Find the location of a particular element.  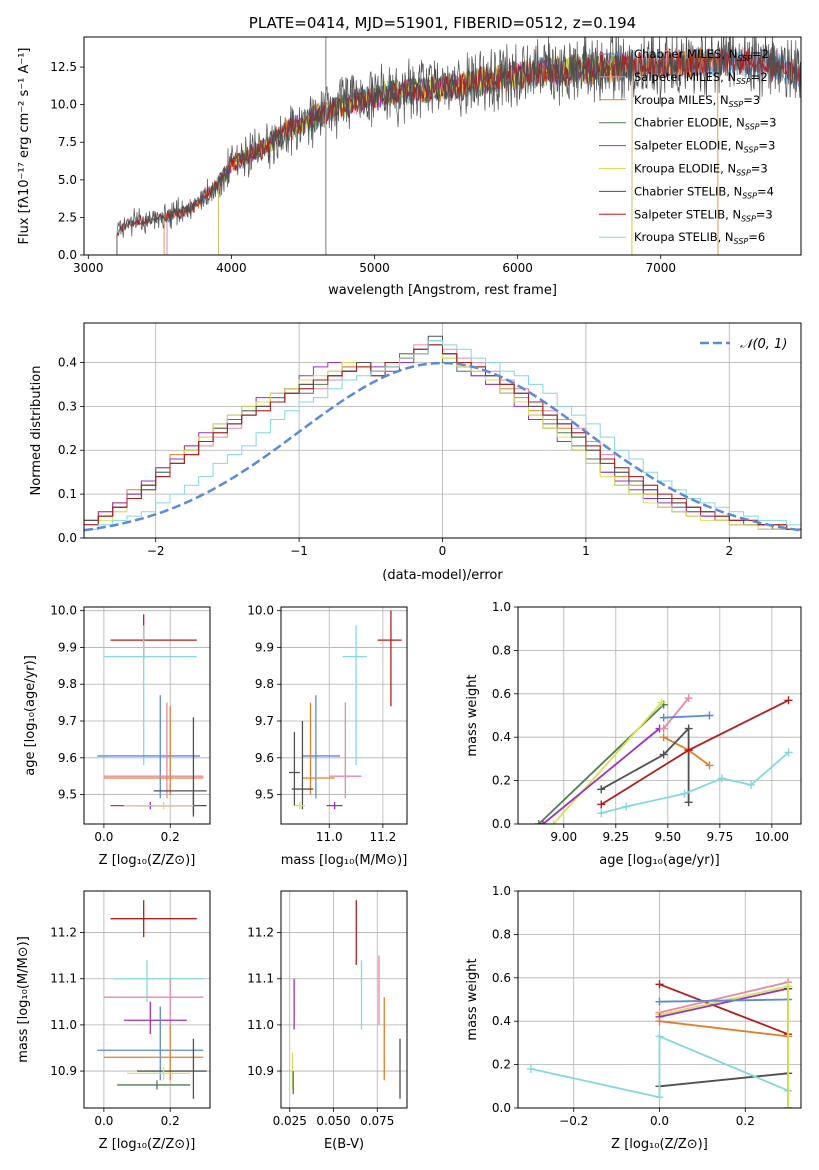

y-tick-label: 7.5 is located at coordinates (67, 142).